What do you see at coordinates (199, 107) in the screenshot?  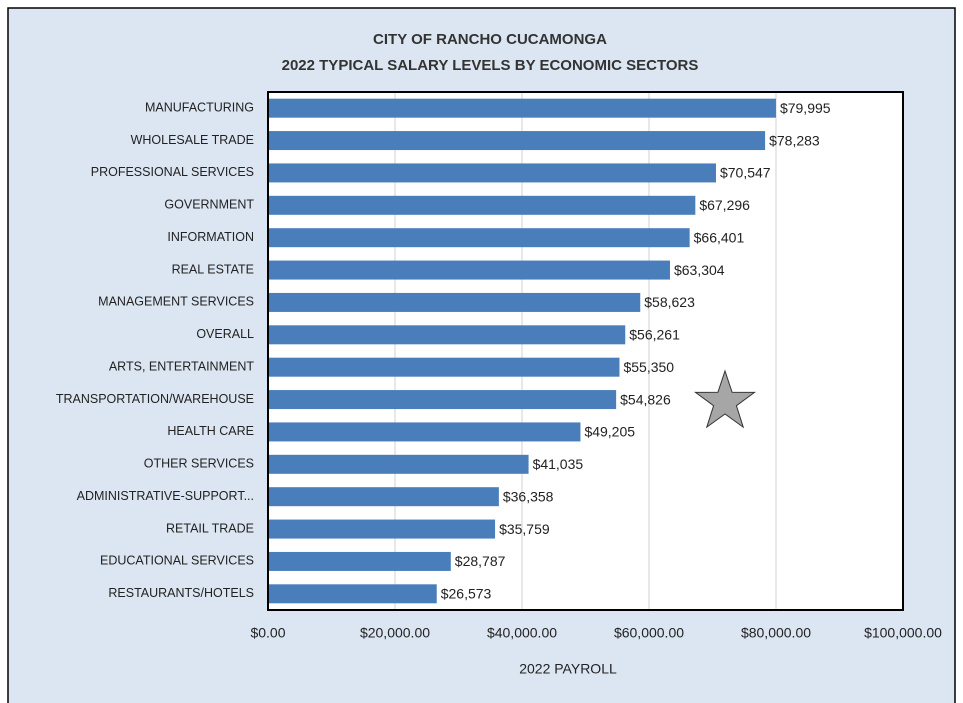 I see `y-tick-label: MANUFACTURING` at bounding box center [199, 107].